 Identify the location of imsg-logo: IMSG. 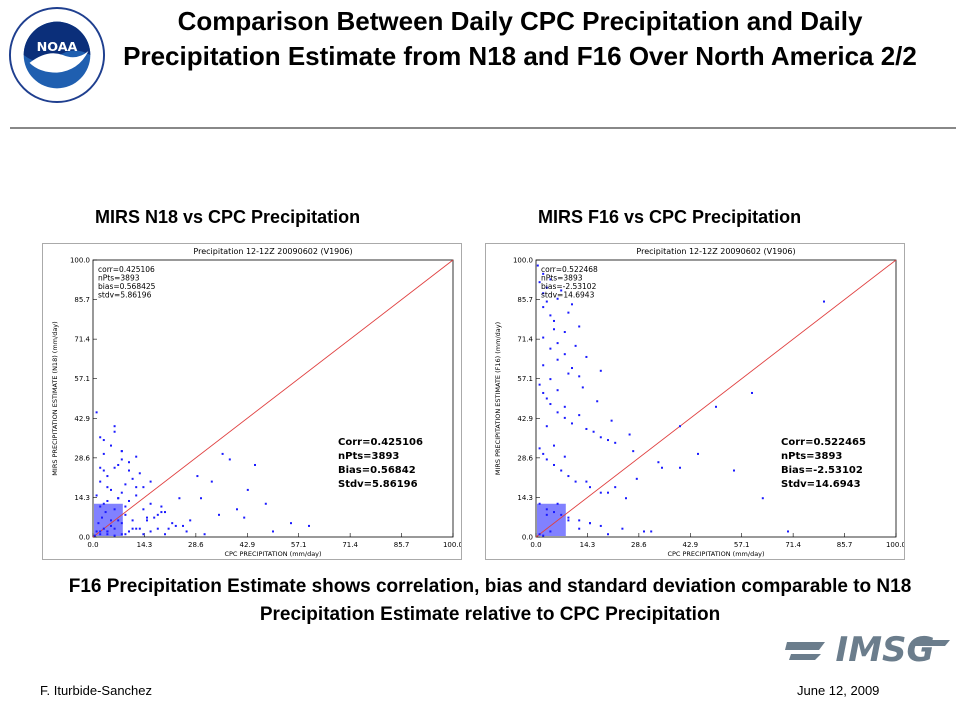
(867, 650).